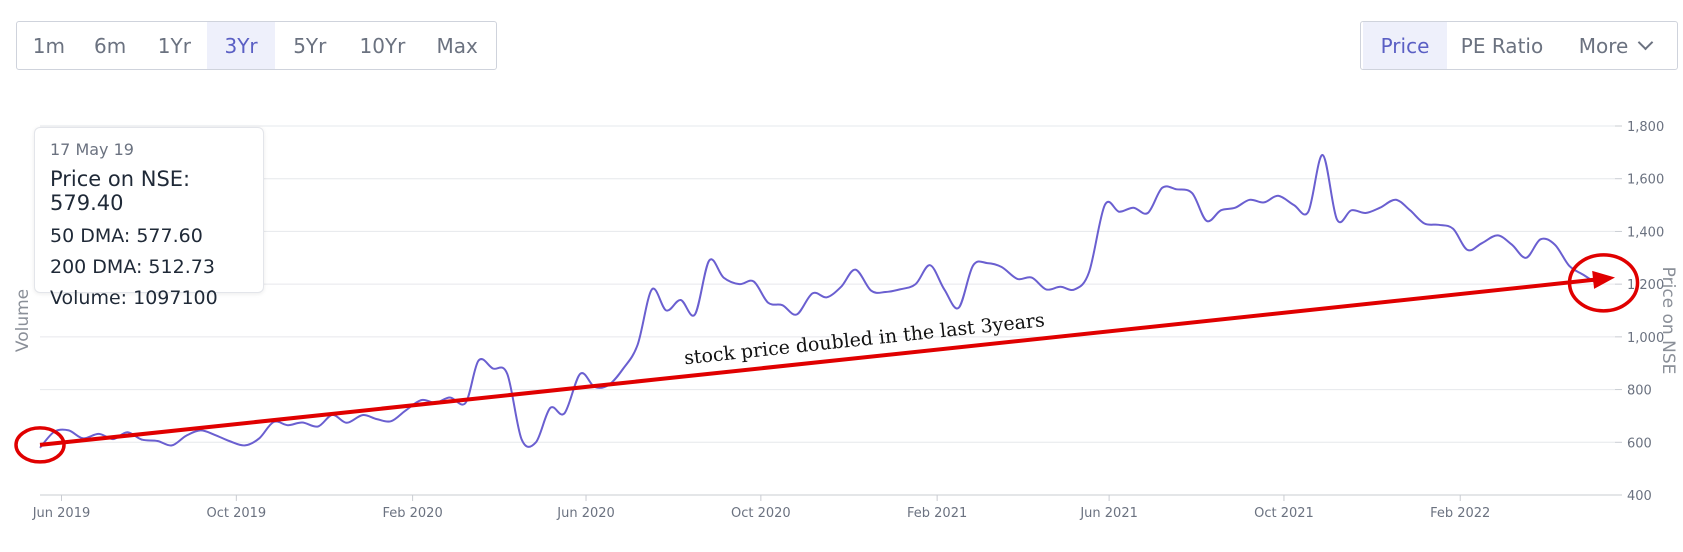  What do you see at coordinates (110, 45) in the screenshot?
I see `tab-6m: 6m` at bounding box center [110, 45].